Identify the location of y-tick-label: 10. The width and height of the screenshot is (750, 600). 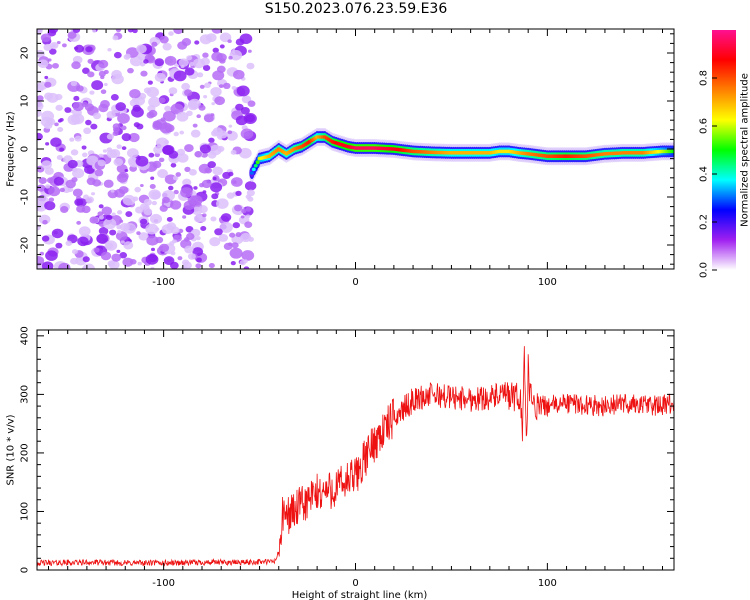
(25, 101).